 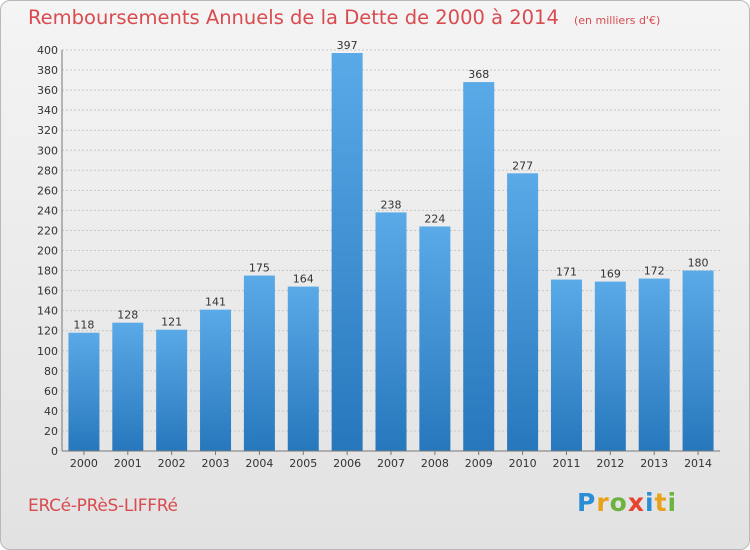 What do you see at coordinates (523, 463) in the screenshot?
I see `x-tick-label: 2010` at bounding box center [523, 463].